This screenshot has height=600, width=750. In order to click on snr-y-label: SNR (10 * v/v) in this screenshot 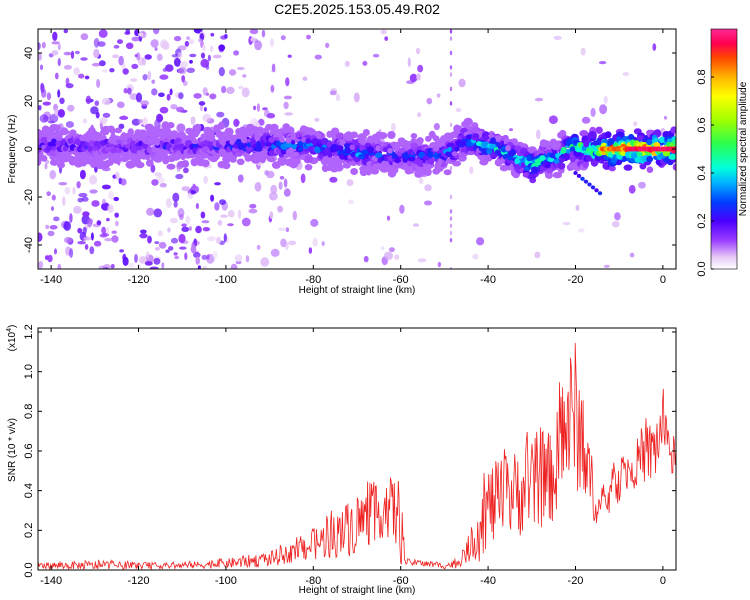, I will do `click(12, 450)`.